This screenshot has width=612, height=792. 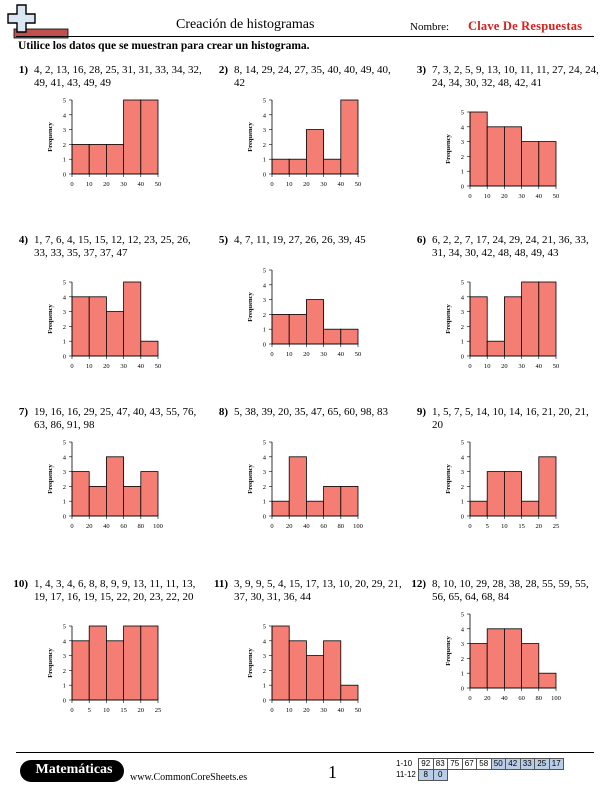 What do you see at coordinates (158, 710) in the screenshot?
I see `x-tick-label: 25` at bounding box center [158, 710].